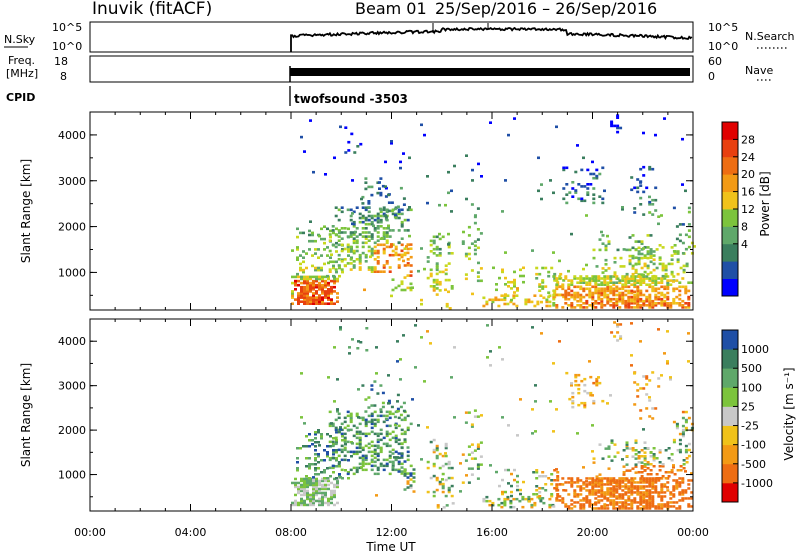 The width and height of the screenshot is (800, 554). I want to click on nsky-tick-top: 10^5, so click(67, 27).